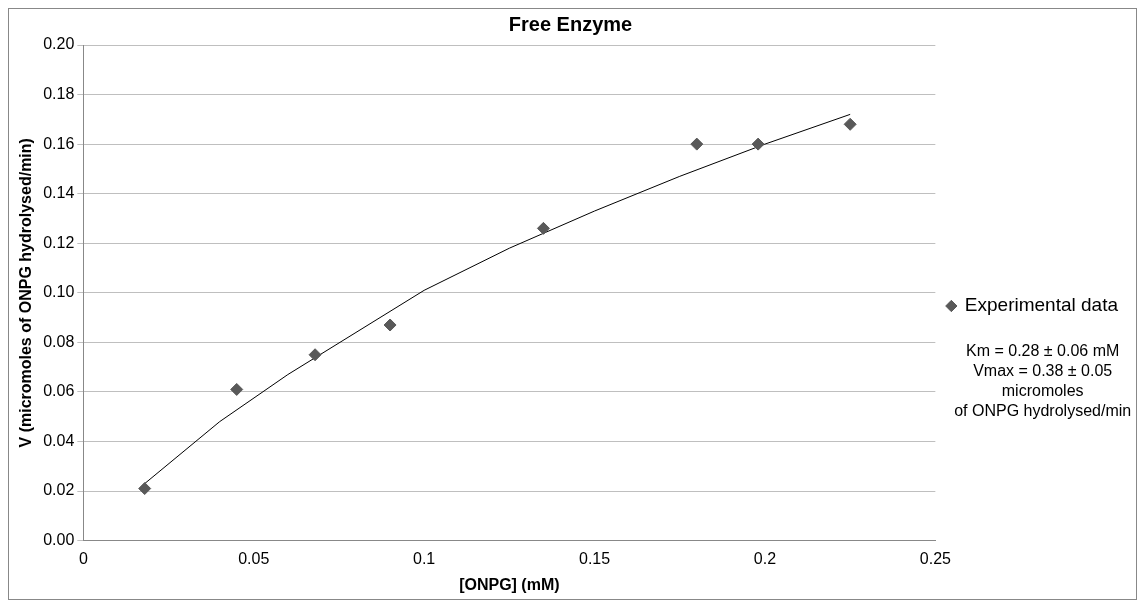 Image resolution: width=1145 pixels, height=608 pixels. I want to click on y-tick-label: 0.02, so click(59, 490).